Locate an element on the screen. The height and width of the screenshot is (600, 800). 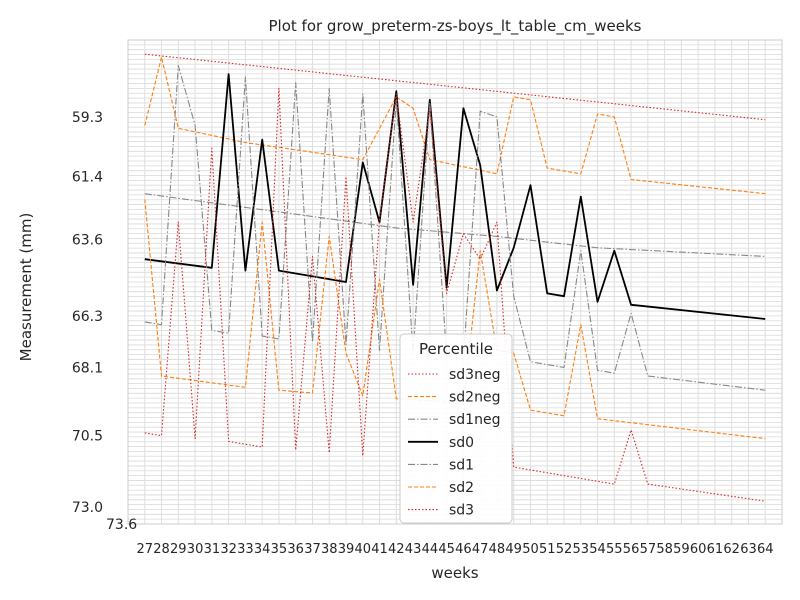
x-tick-label: 39 is located at coordinates (346, 549).